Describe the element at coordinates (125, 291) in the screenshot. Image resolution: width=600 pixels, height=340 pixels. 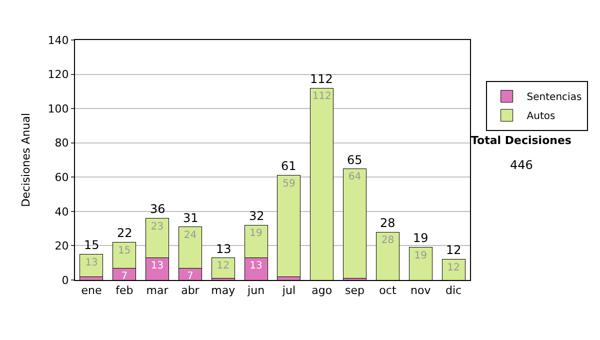
I see `x-tick-label: feb` at that location.